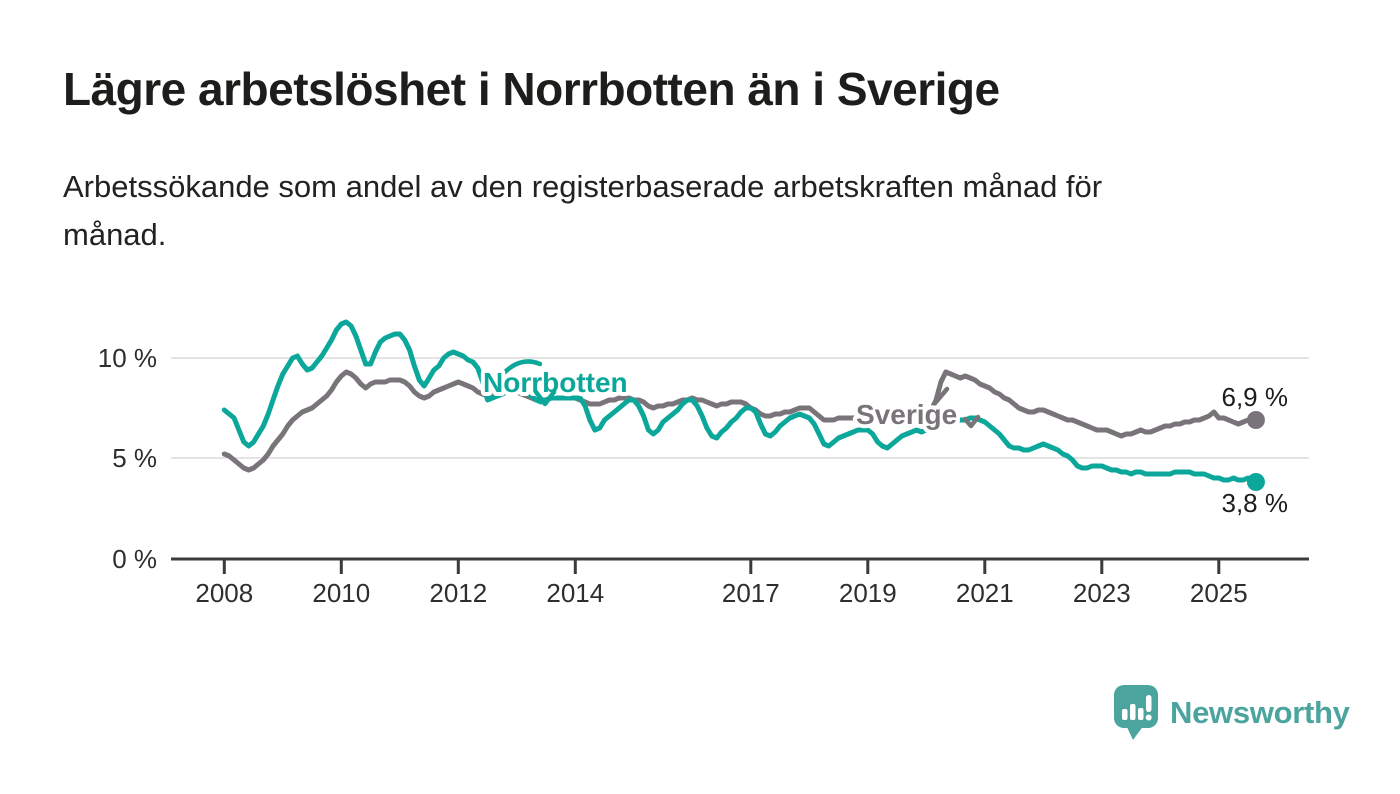 The width and height of the screenshot is (1400, 794). What do you see at coordinates (1219, 593) in the screenshot?
I see `x-tick-label-2025: 2025` at bounding box center [1219, 593].